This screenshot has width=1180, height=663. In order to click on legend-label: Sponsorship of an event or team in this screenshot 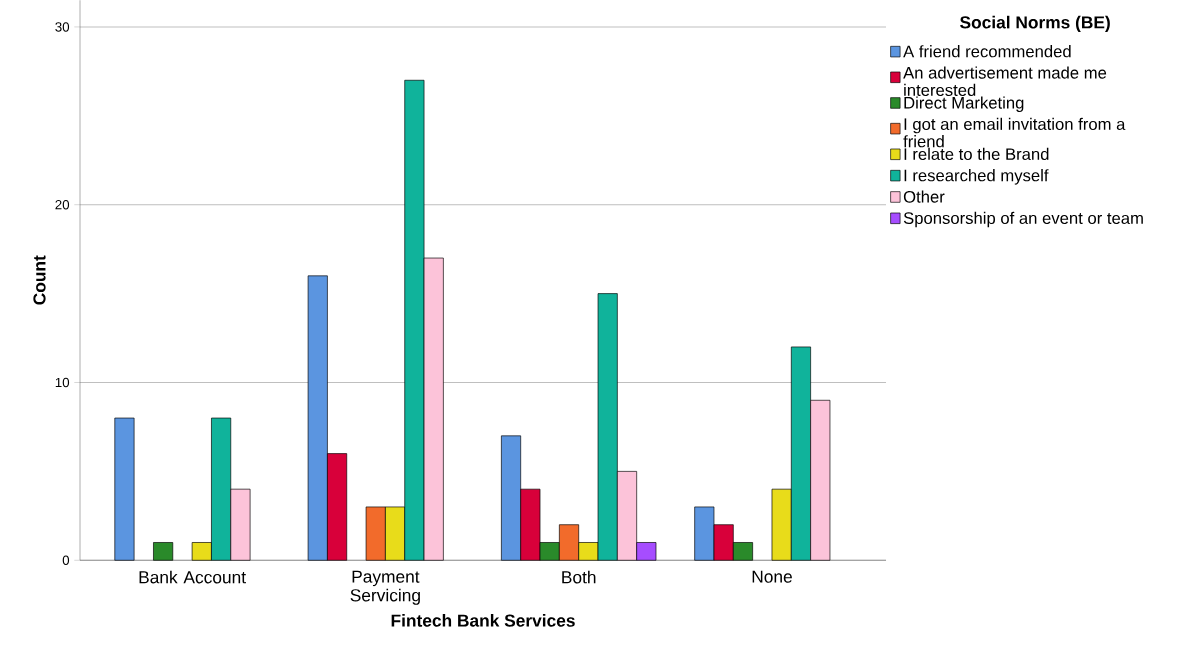, I will do `click(1023, 219)`.